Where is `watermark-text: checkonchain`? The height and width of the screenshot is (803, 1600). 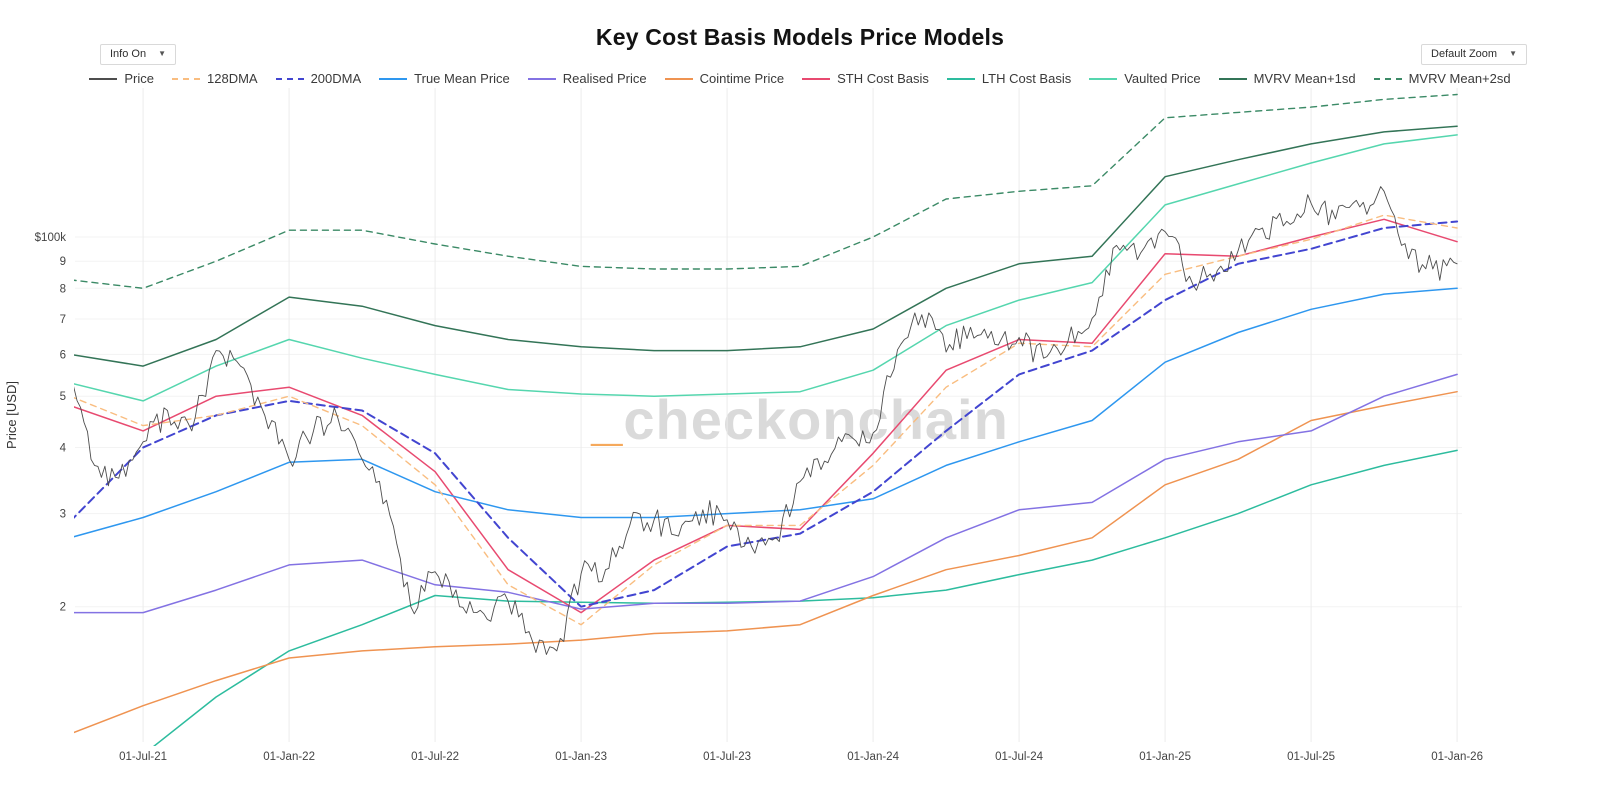 watermark-text: checkonchain is located at coordinates (816, 419).